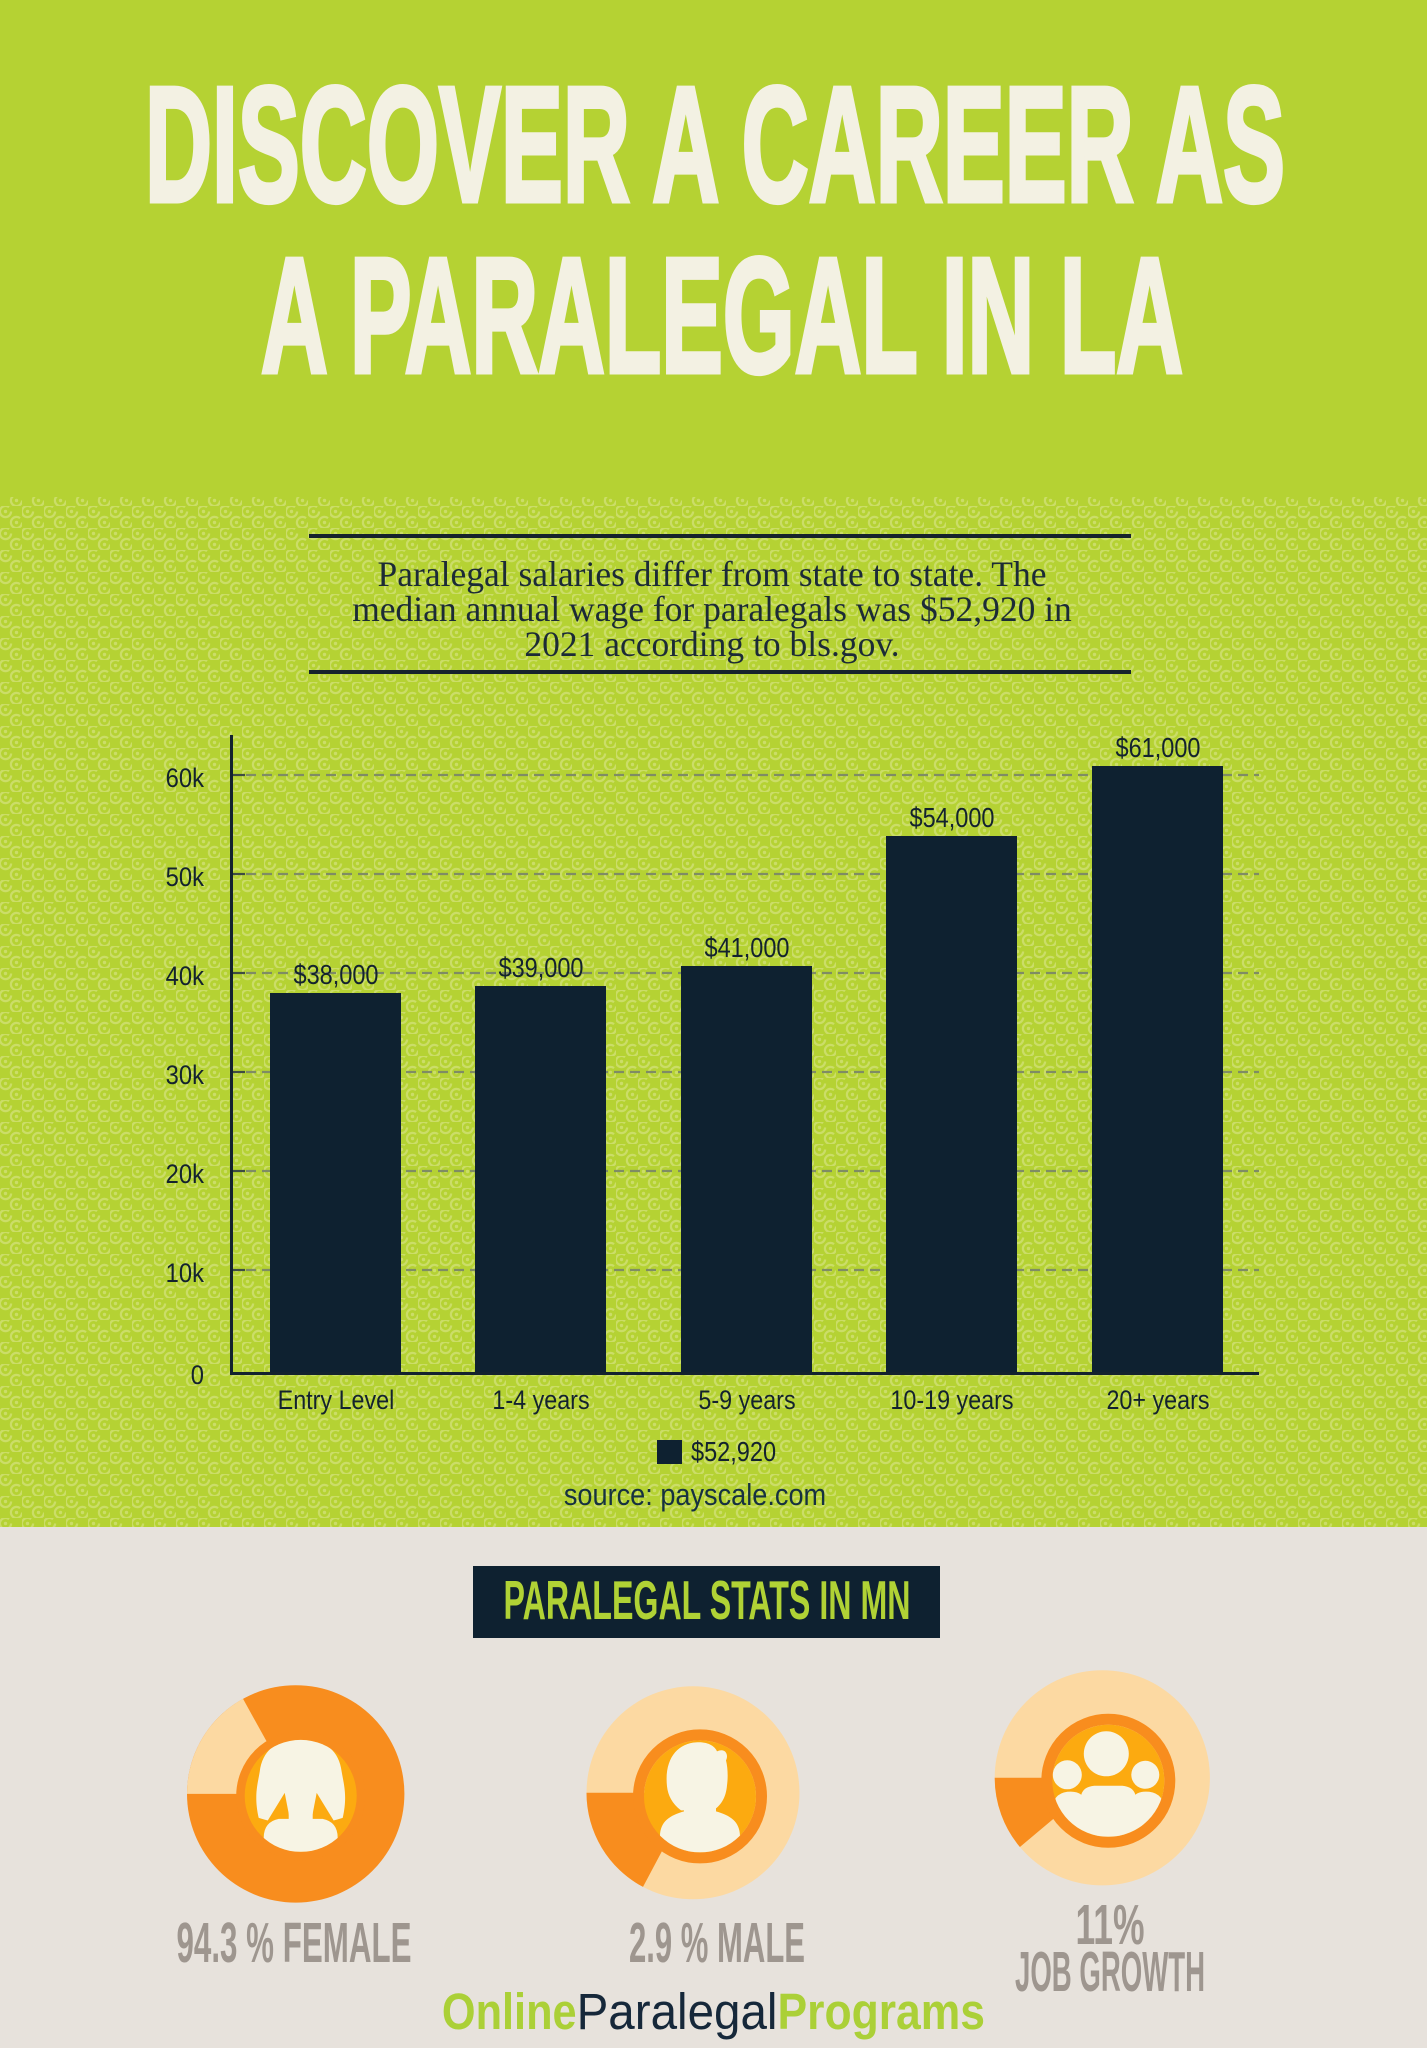 The height and width of the screenshot is (2048, 1427). I want to click on svg-text: Paralegal, so click(677, 2011).